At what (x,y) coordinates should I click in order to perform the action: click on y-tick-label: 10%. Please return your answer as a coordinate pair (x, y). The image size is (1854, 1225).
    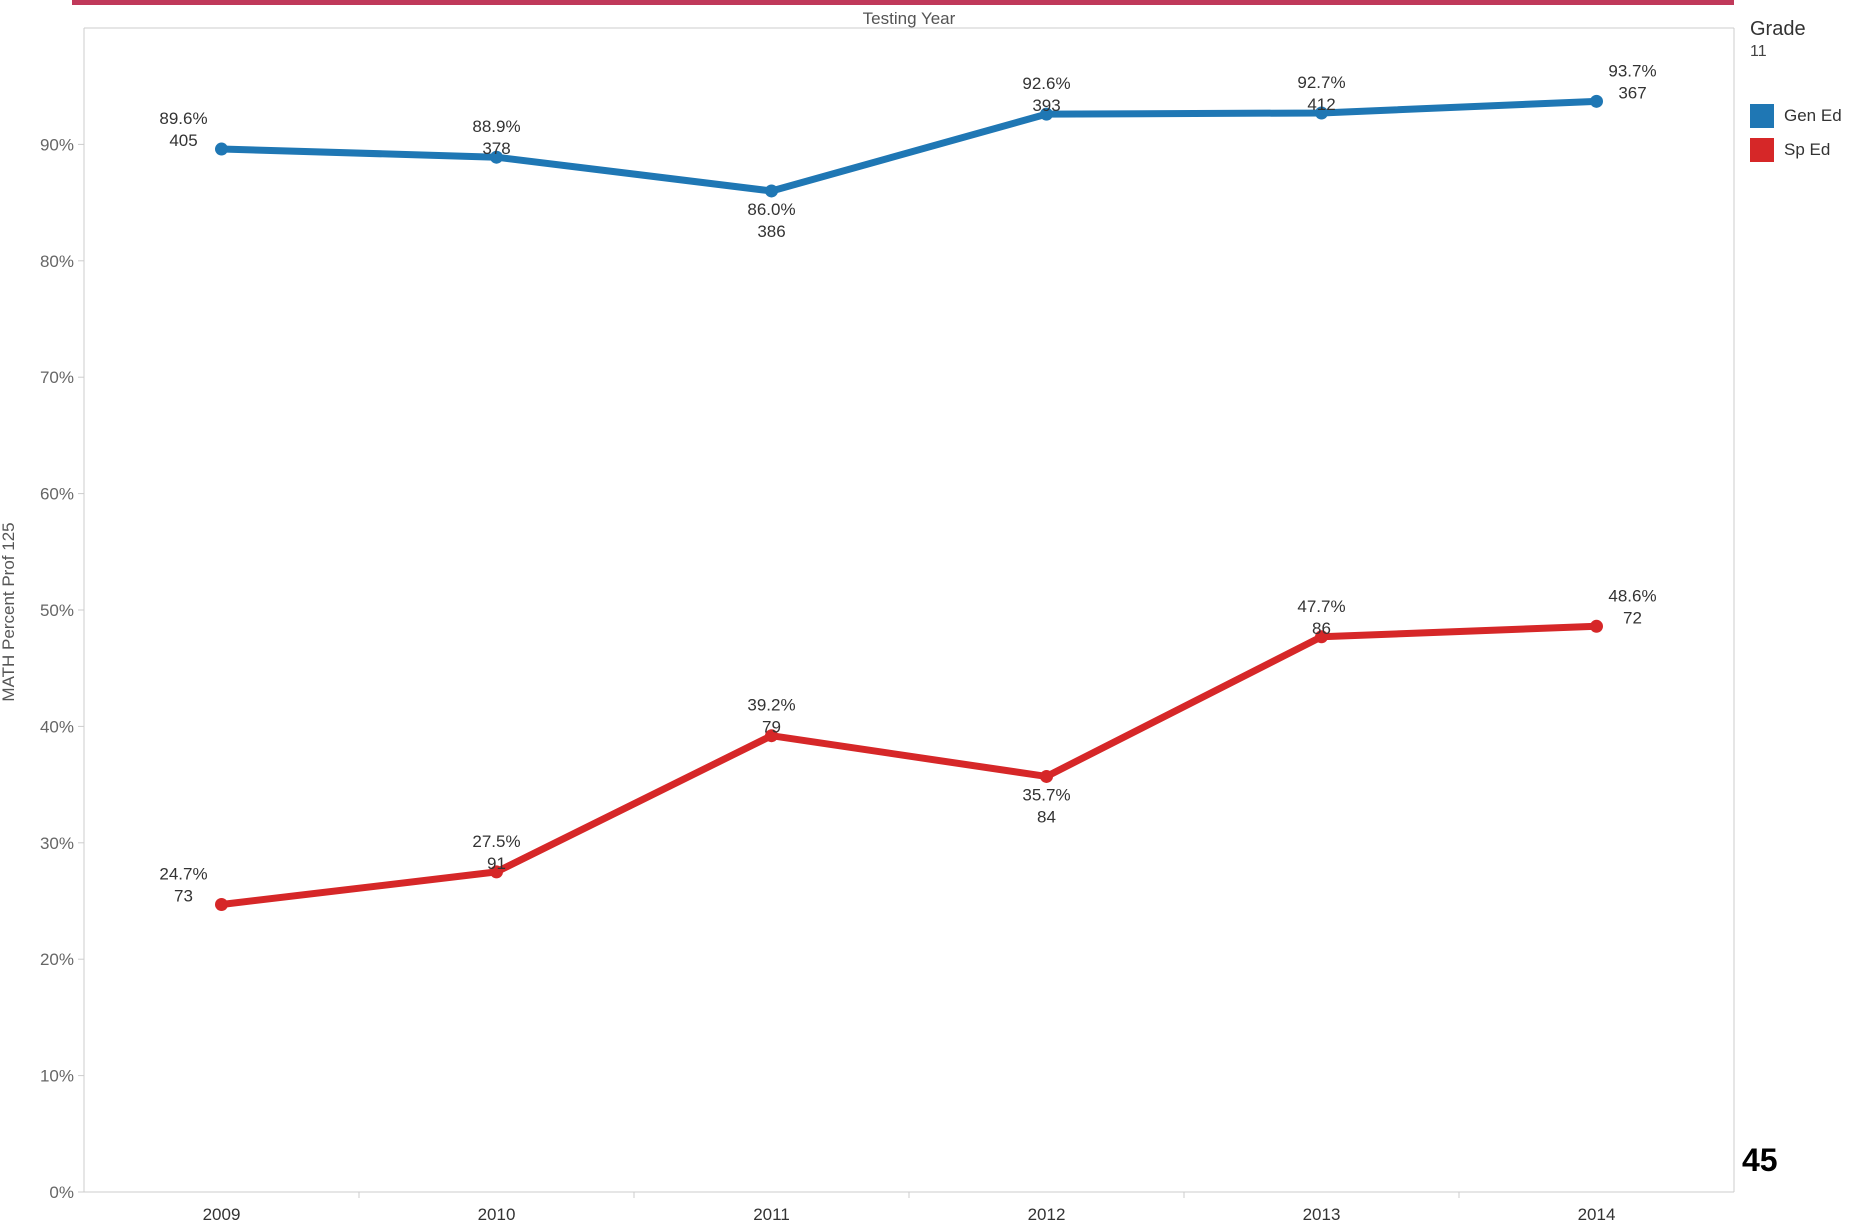
    Looking at the image, I should click on (57, 1076).